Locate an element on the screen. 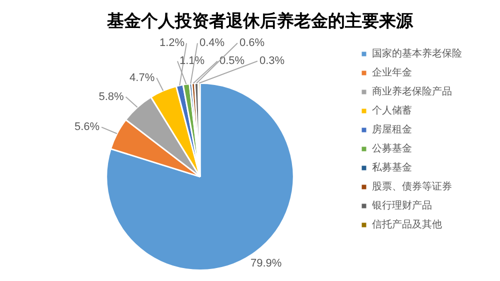  legend-label: 商业养老保险产品 is located at coordinates (412, 92).